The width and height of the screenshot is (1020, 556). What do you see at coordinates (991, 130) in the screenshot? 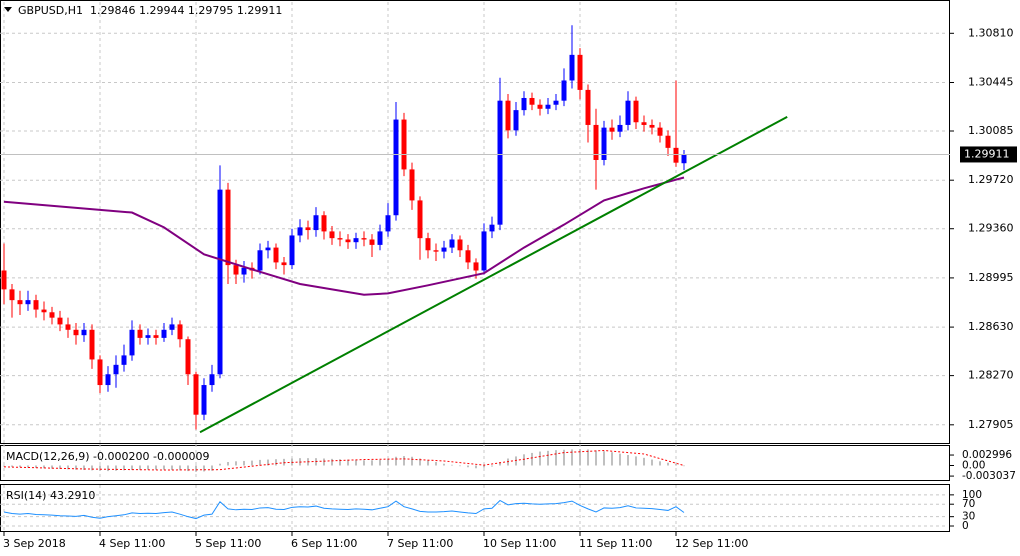
I see `y-tick-label: 1.30085` at bounding box center [991, 130].